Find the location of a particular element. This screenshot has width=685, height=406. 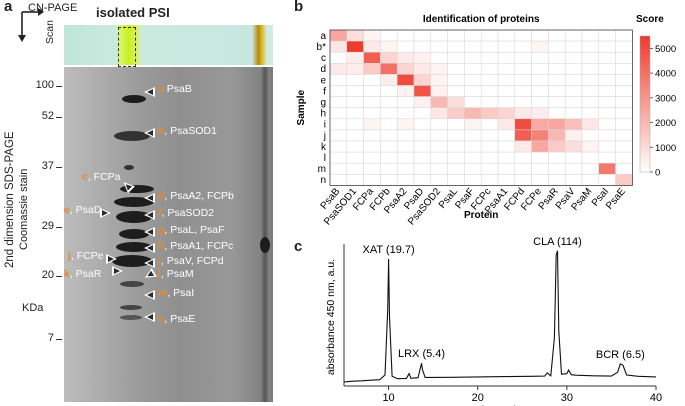

colorbar-tick-label: 3000 is located at coordinates (665, 98).